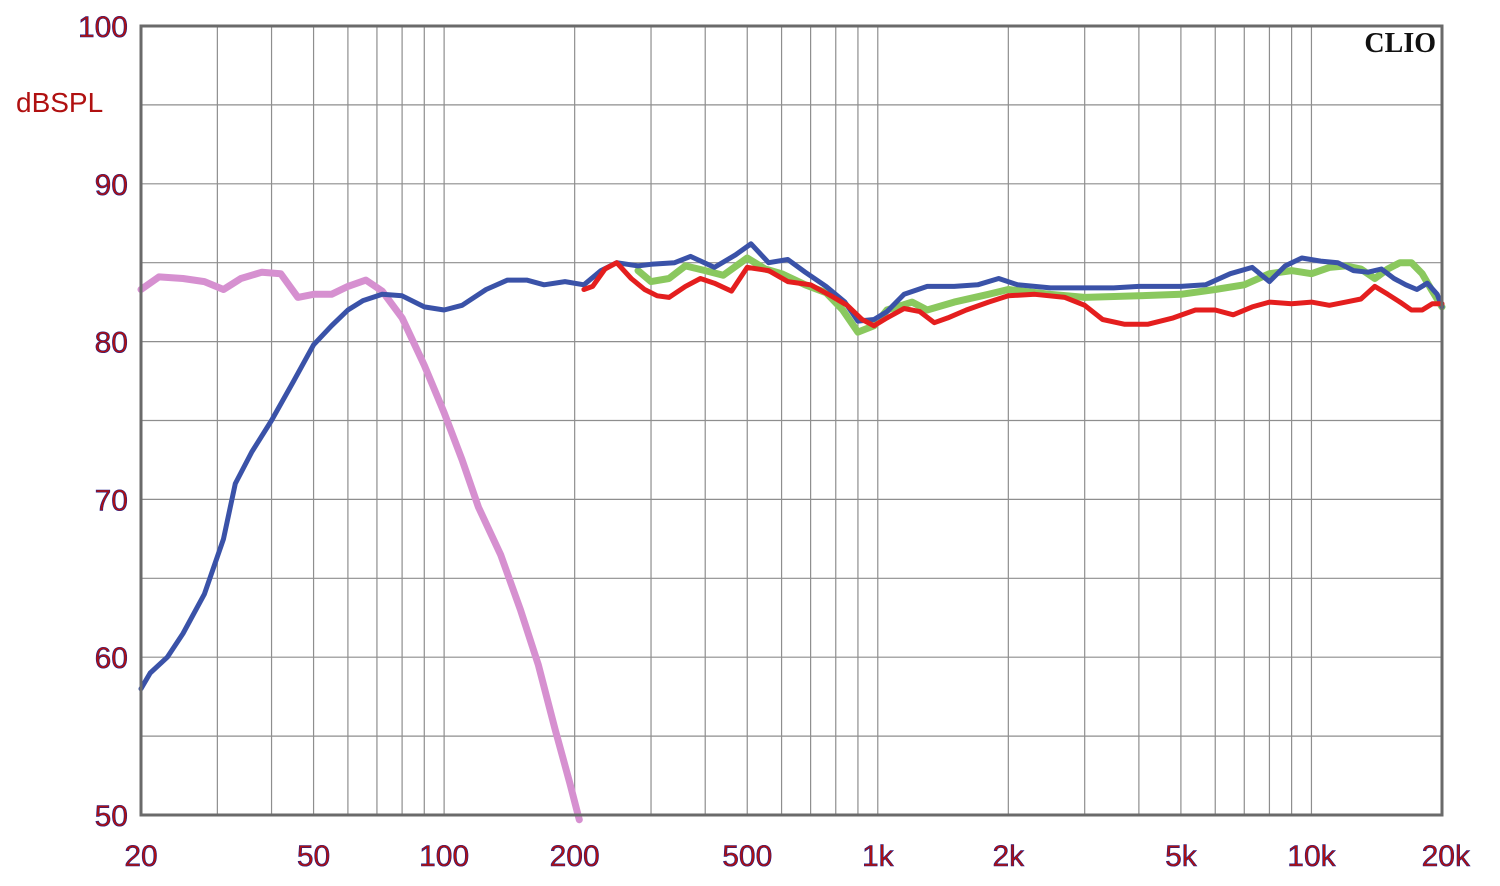  What do you see at coordinates (1311, 856) in the screenshot?
I see `x-tick-label: 10k` at bounding box center [1311, 856].